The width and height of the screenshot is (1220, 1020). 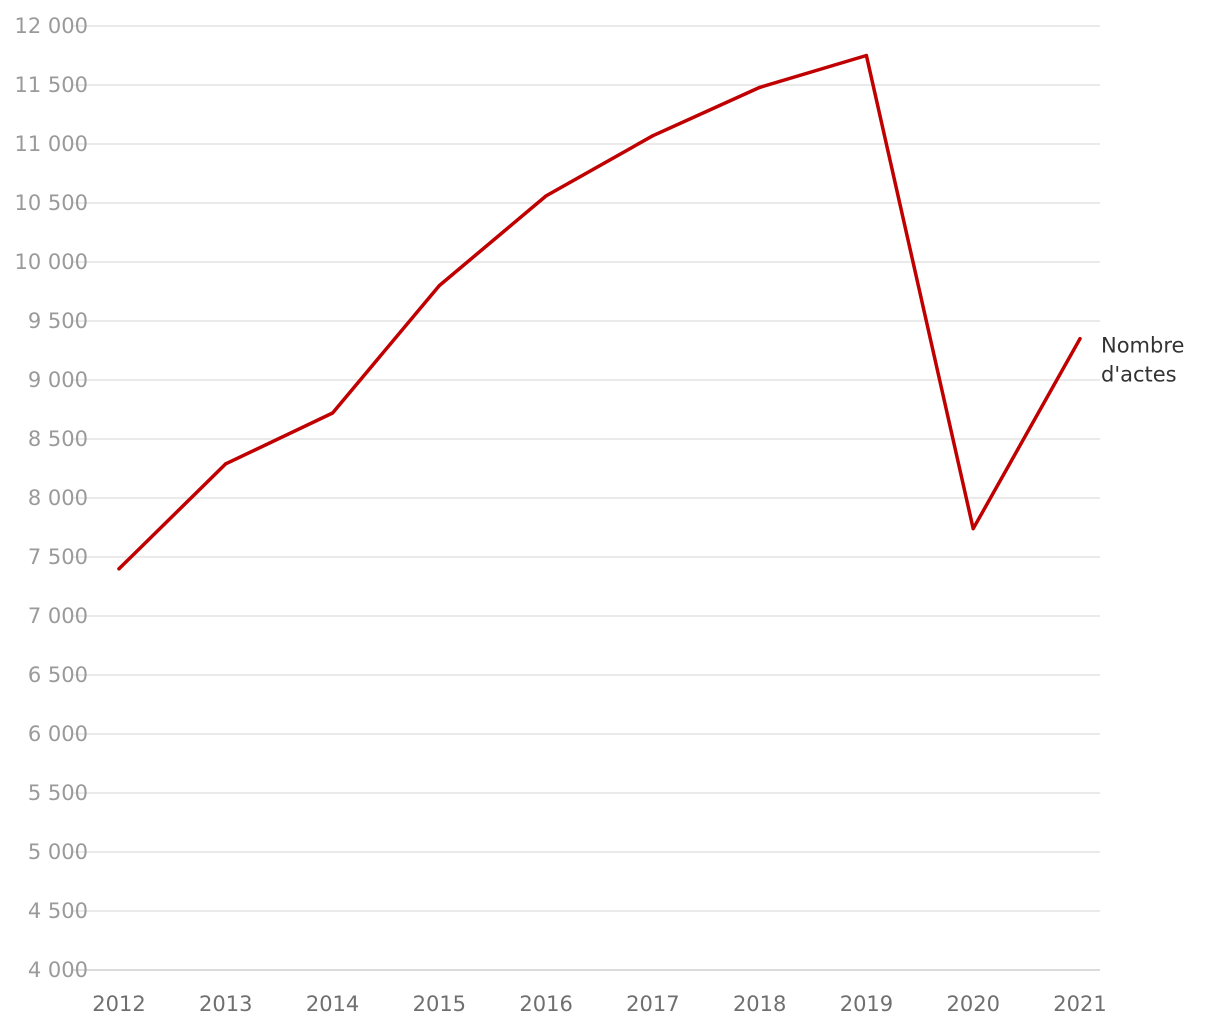 I want to click on x-tick-label: 2020, so click(x=972, y=1004).